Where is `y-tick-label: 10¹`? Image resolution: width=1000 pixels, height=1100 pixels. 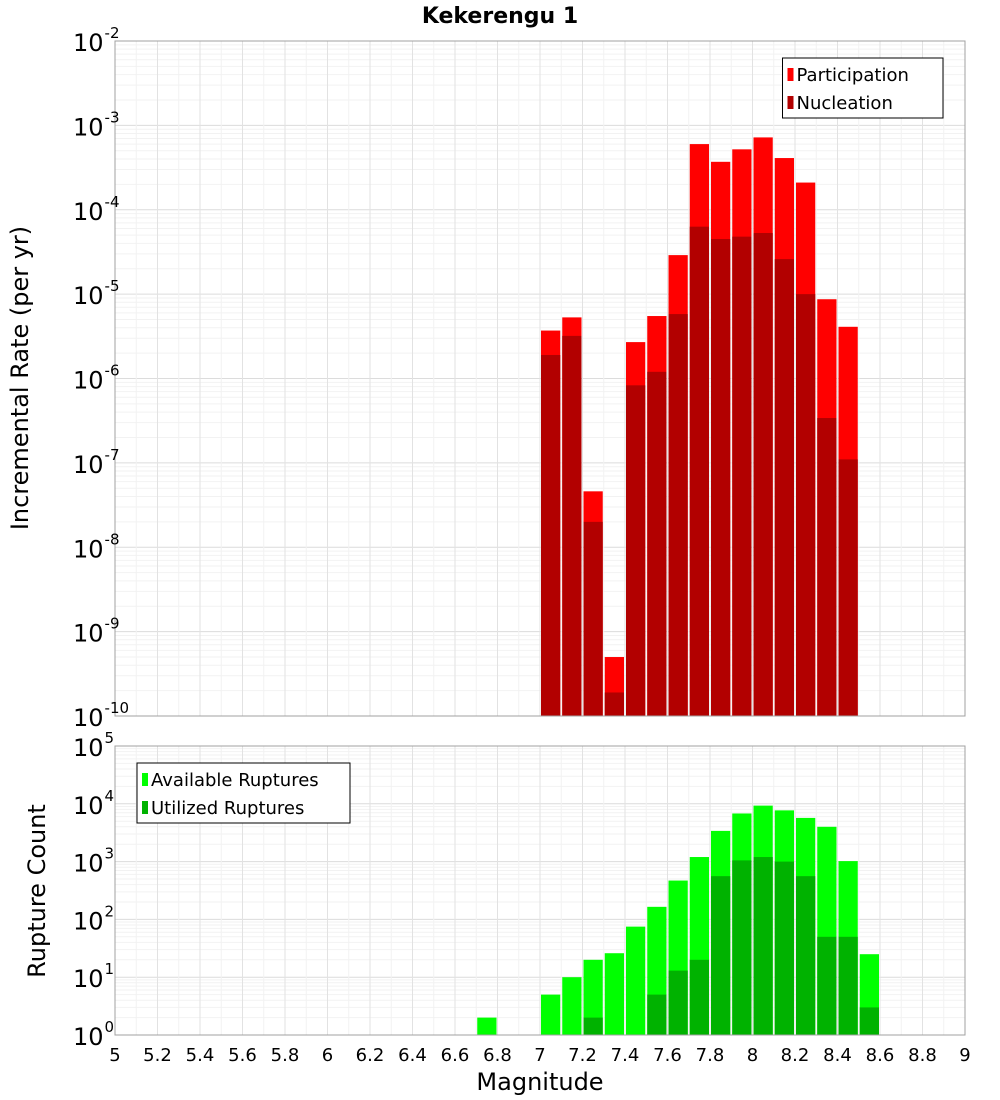 y-tick-label: 10¹ is located at coordinates (93, 976).